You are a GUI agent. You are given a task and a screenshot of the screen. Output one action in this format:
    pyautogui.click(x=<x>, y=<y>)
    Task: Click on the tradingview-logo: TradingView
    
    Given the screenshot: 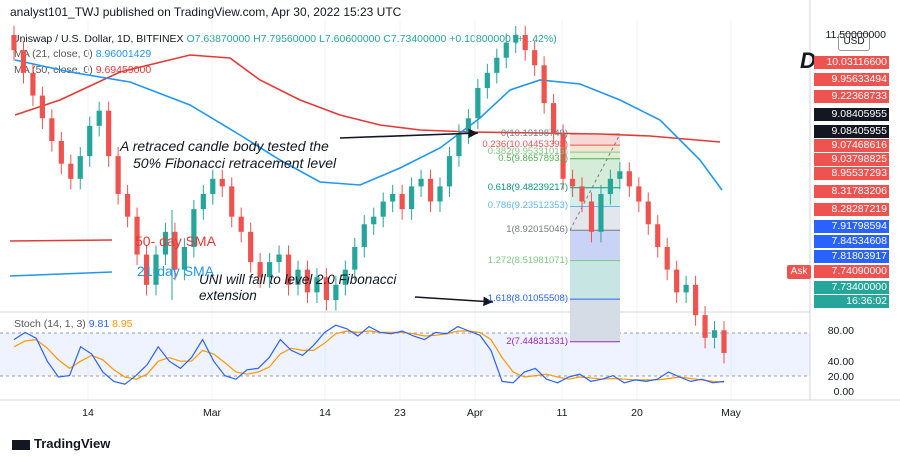 What is the action you would take?
    pyautogui.click(x=61, y=443)
    